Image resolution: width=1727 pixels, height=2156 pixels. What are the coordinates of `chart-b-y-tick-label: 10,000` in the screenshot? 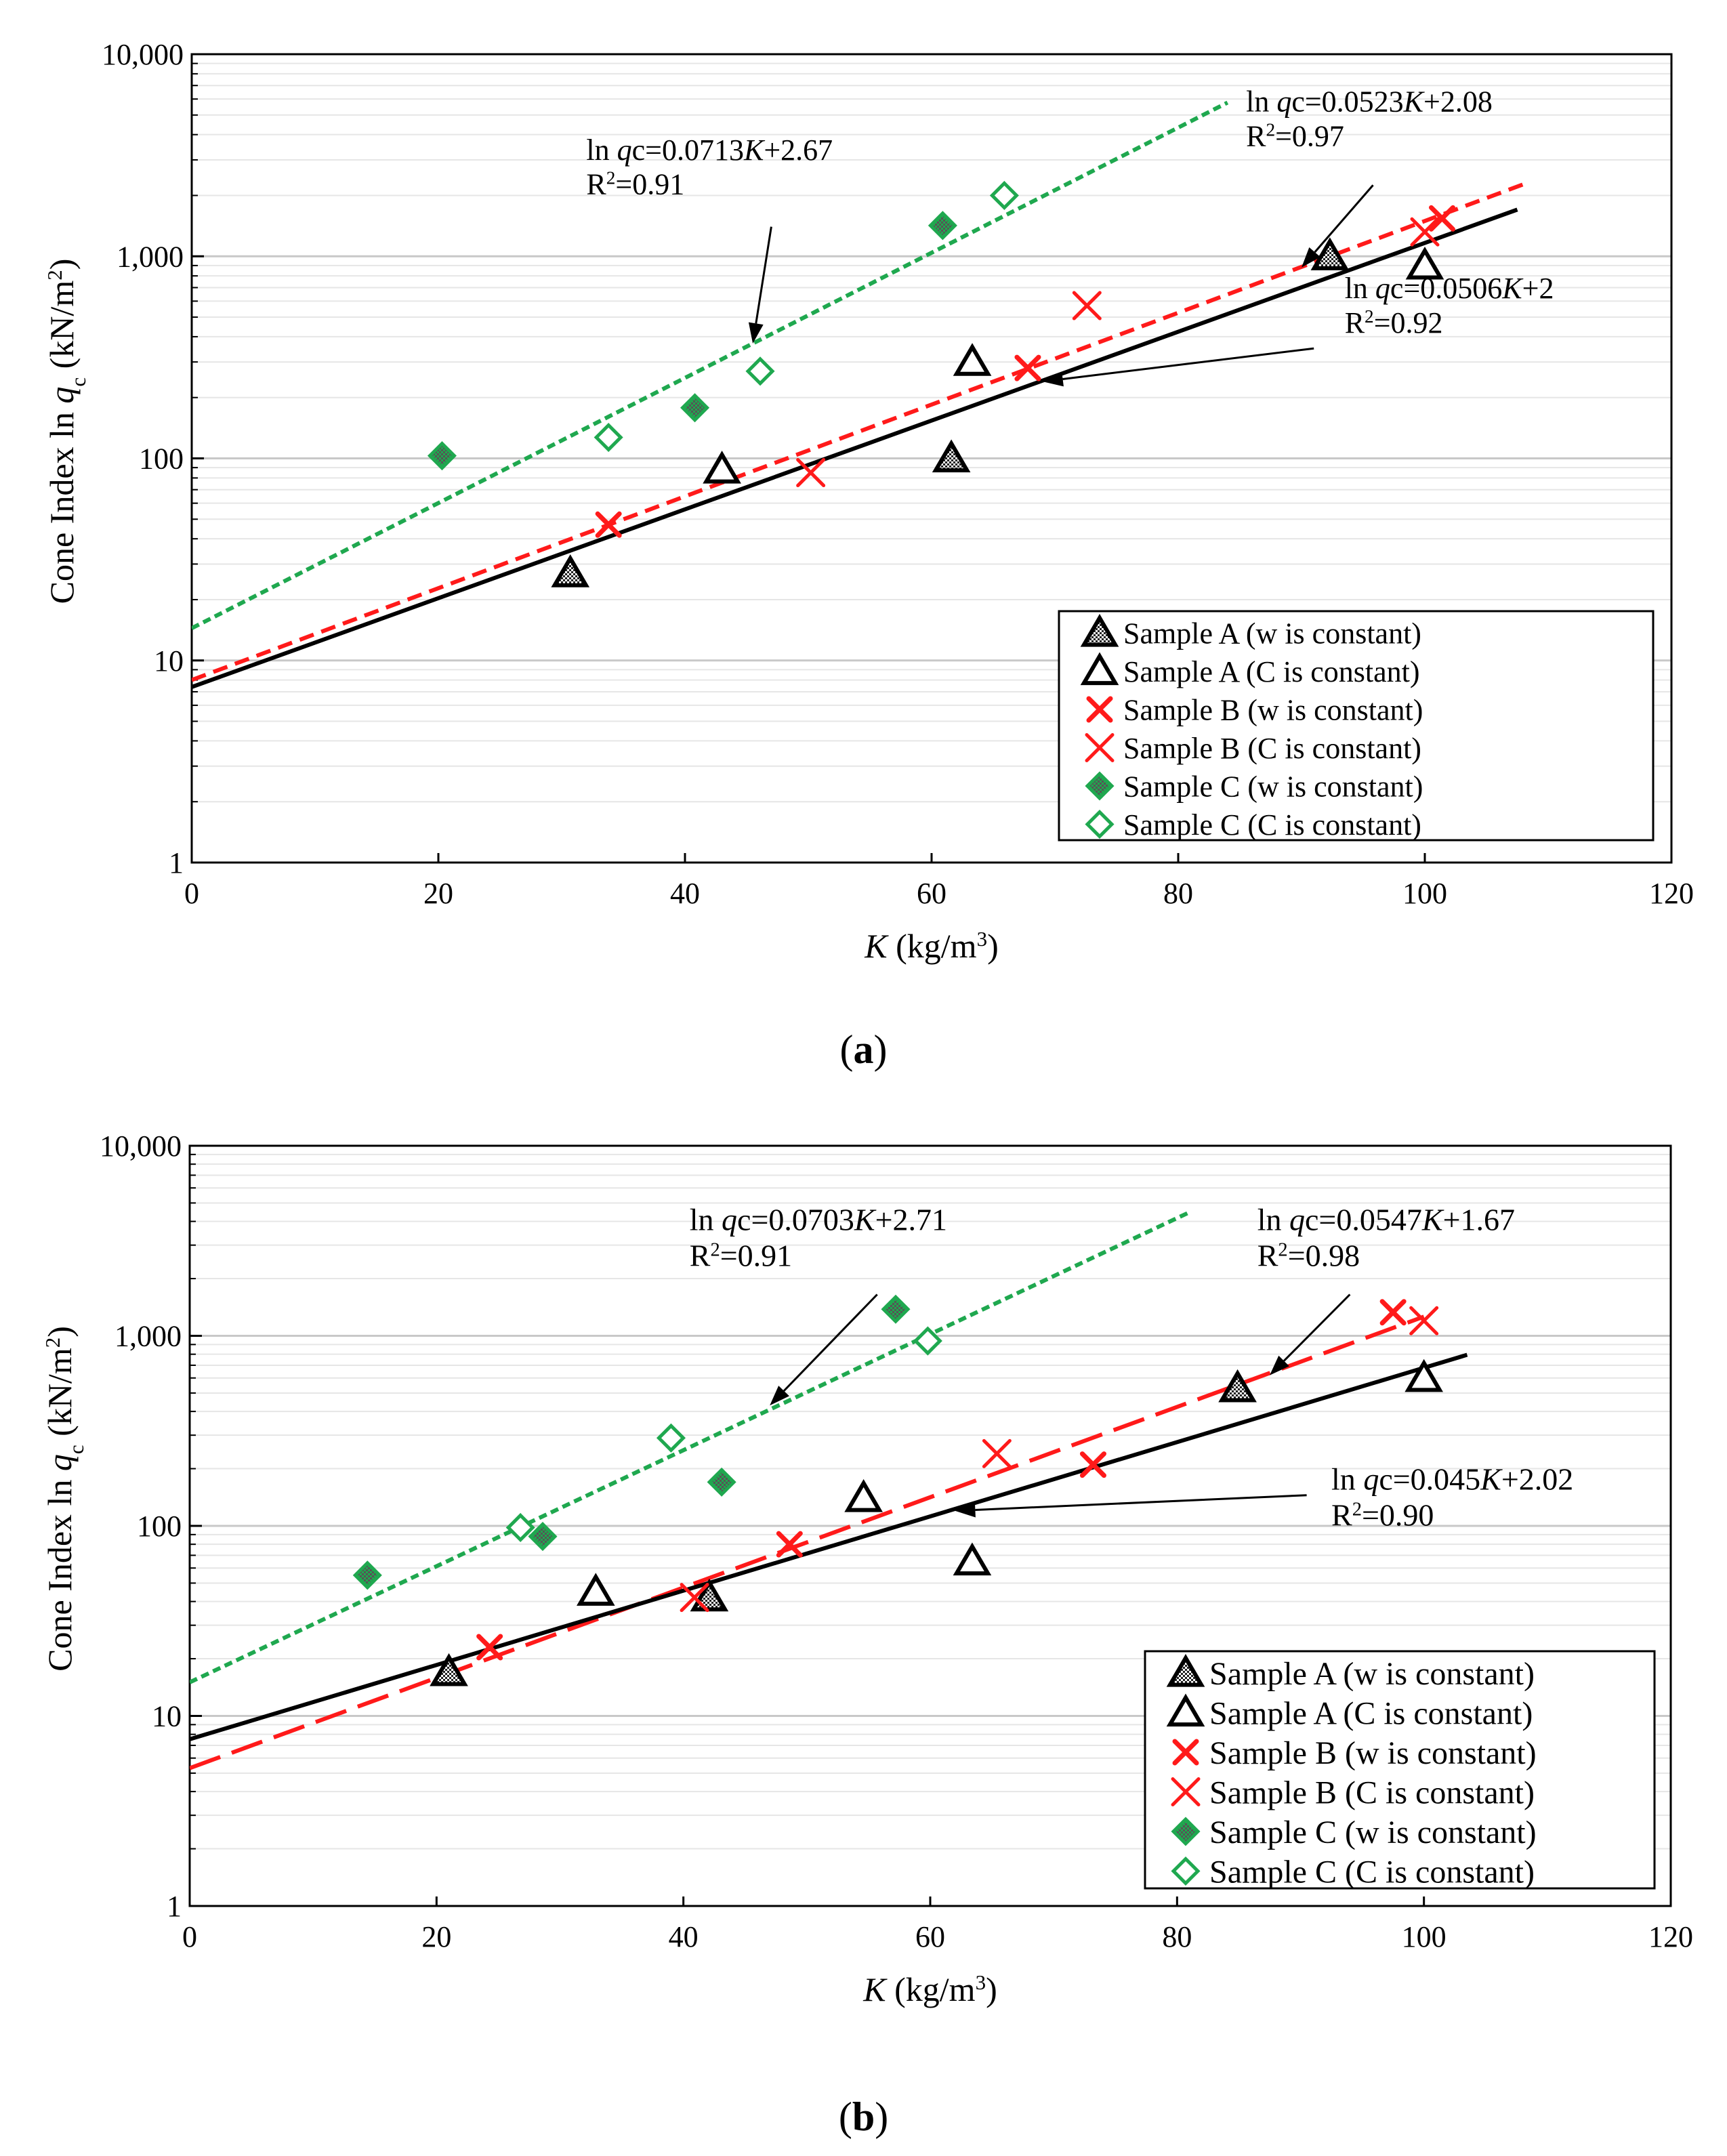 It's located at (141, 1146).